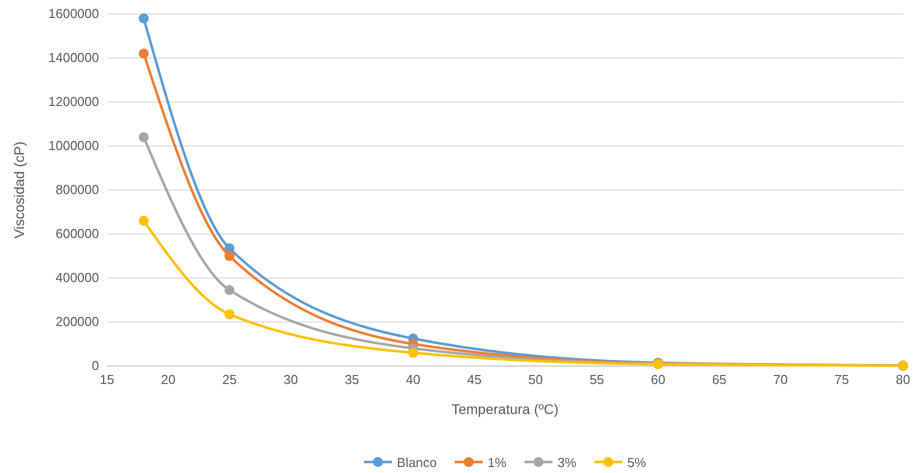 This screenshot has height=473, width=917. I want to click on x-tick-label: 25, so click(229, 380).